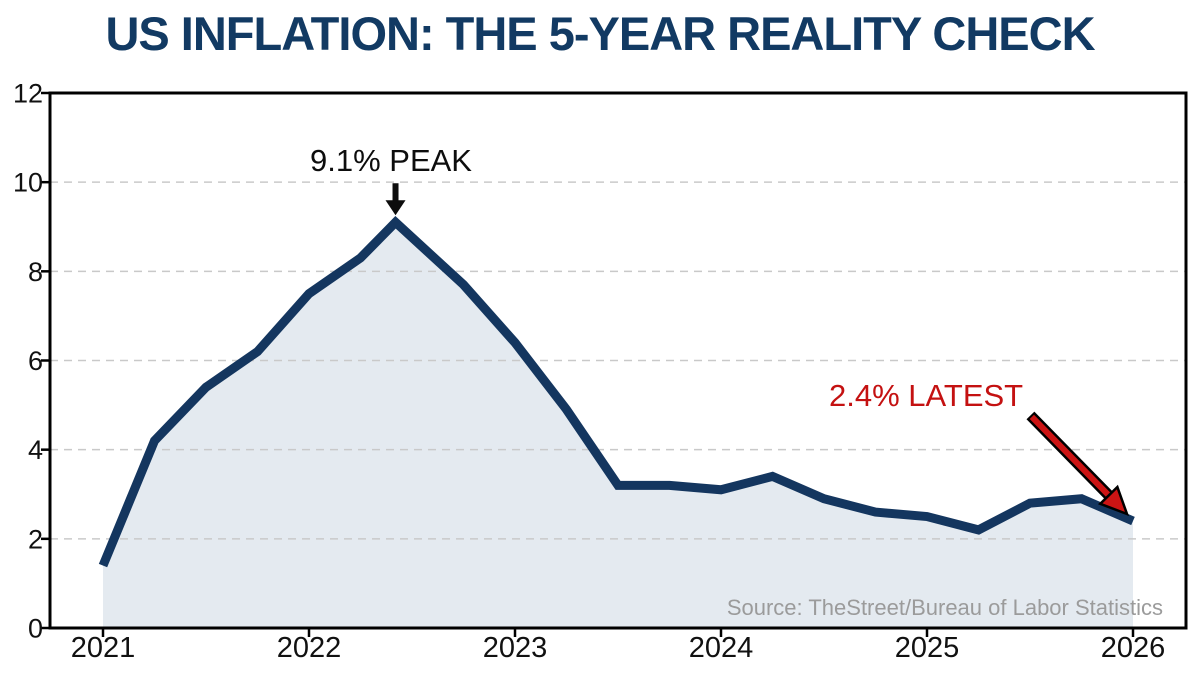 The image size is (1200, 675). What do you see at coordinates (1078, 464) in the screenshot?
I see `latest-red-arrow-icon` at bounding box center [1078, 464].